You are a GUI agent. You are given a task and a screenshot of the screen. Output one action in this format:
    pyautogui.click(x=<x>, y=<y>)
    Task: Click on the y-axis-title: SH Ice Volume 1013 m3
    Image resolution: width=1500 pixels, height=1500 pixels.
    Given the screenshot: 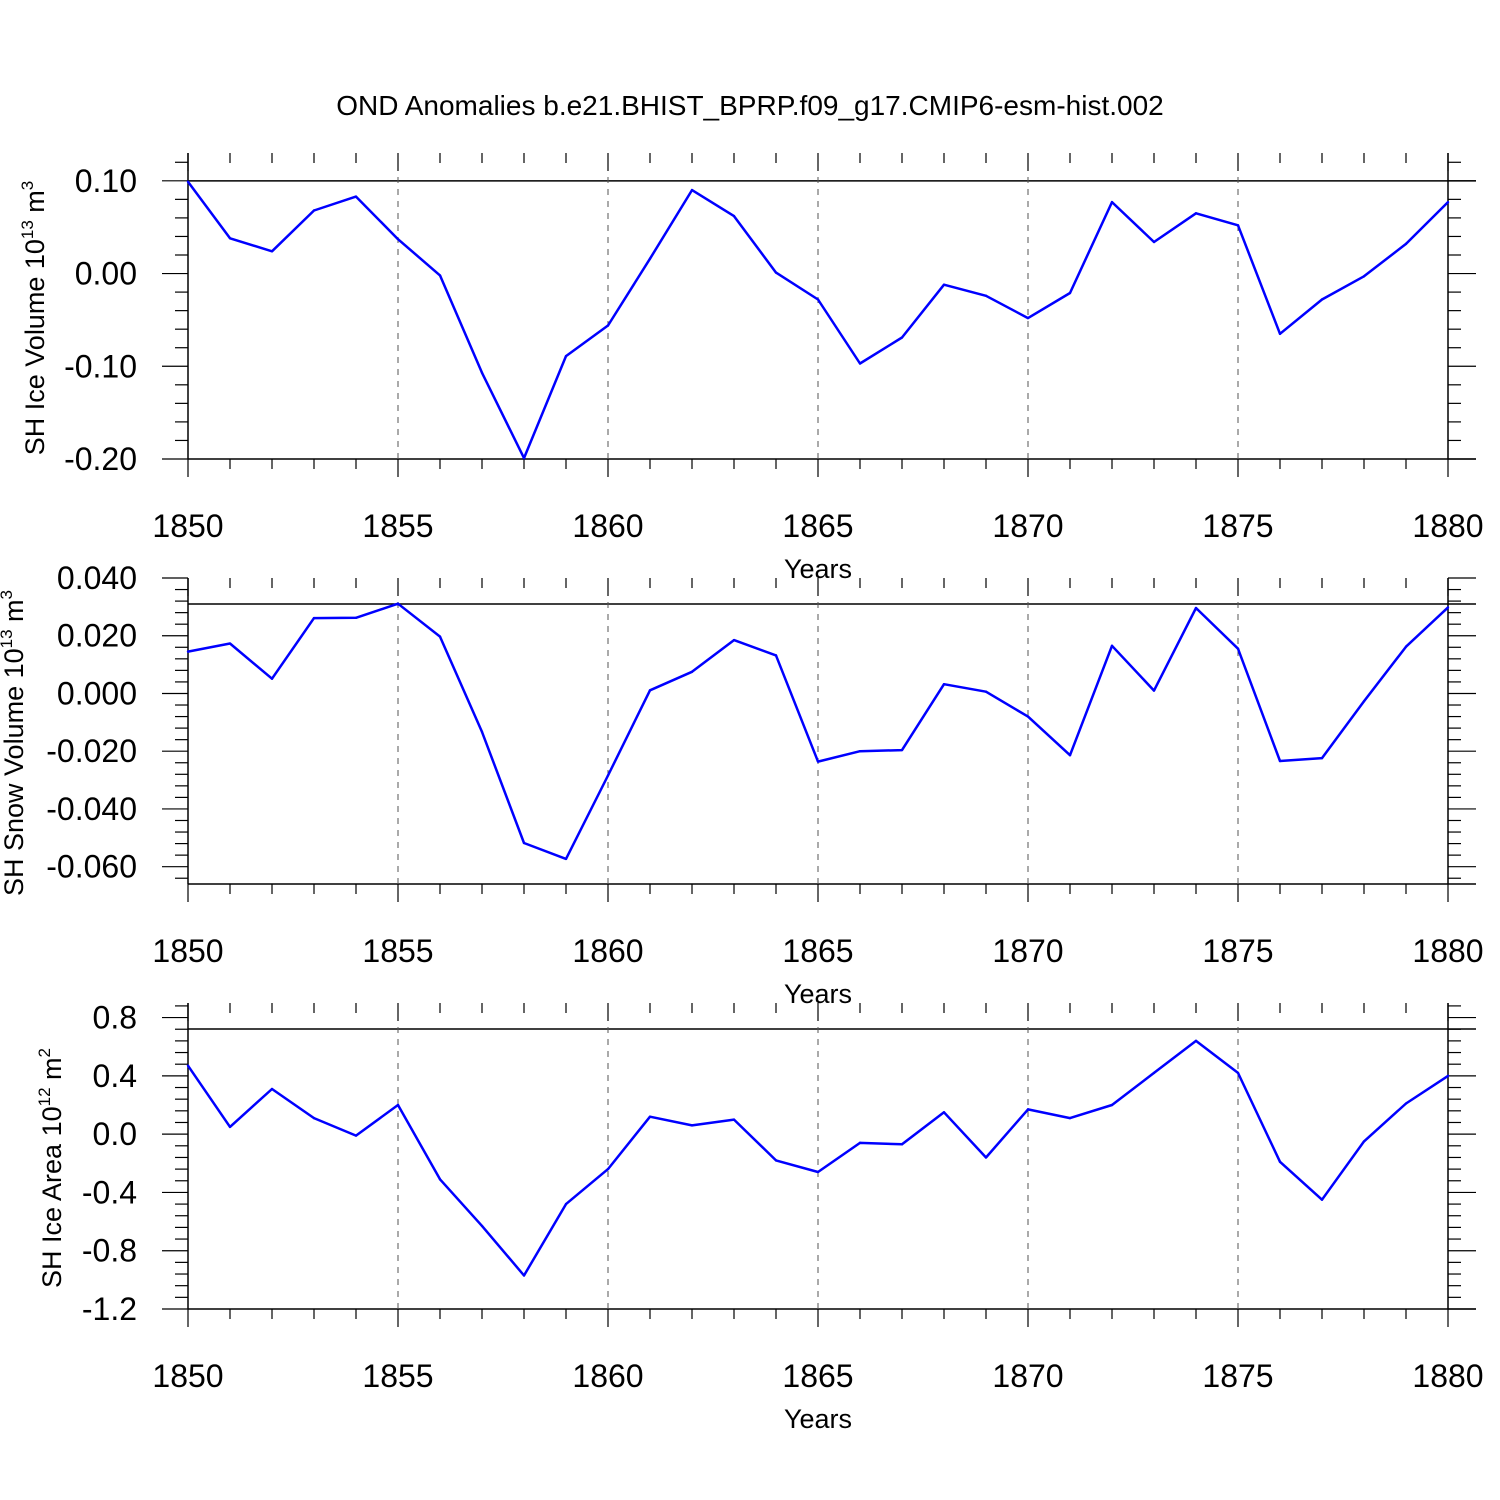 What is the action you would take?
    pyautogui.click(x=34, y=318)
    